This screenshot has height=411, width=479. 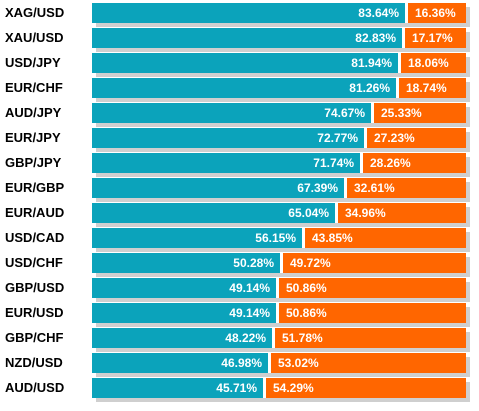 I want to click on long-value-label: 71.74%, so click(x=333, y=163).